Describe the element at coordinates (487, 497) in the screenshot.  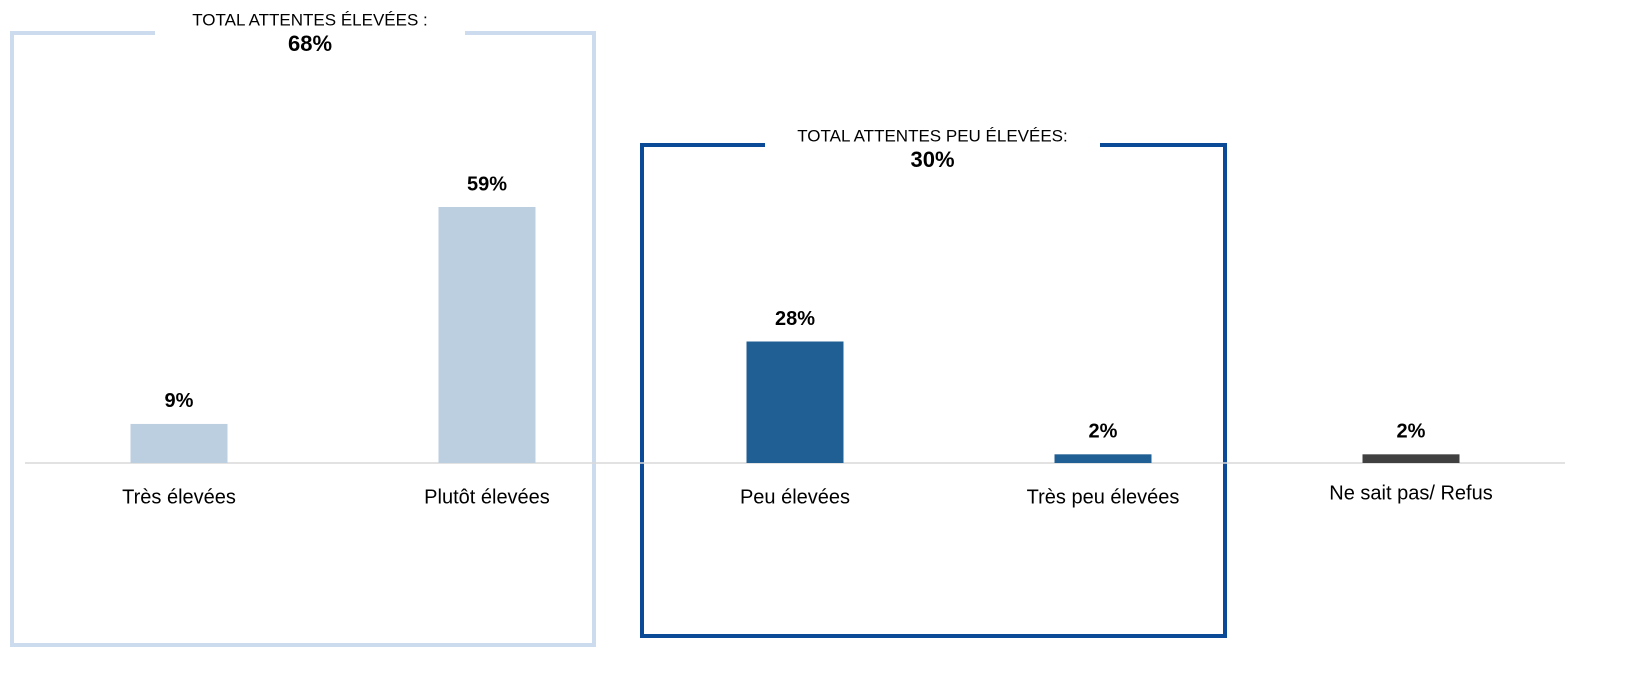
I see `x-tick-label: Plutôt élevées` at that location.